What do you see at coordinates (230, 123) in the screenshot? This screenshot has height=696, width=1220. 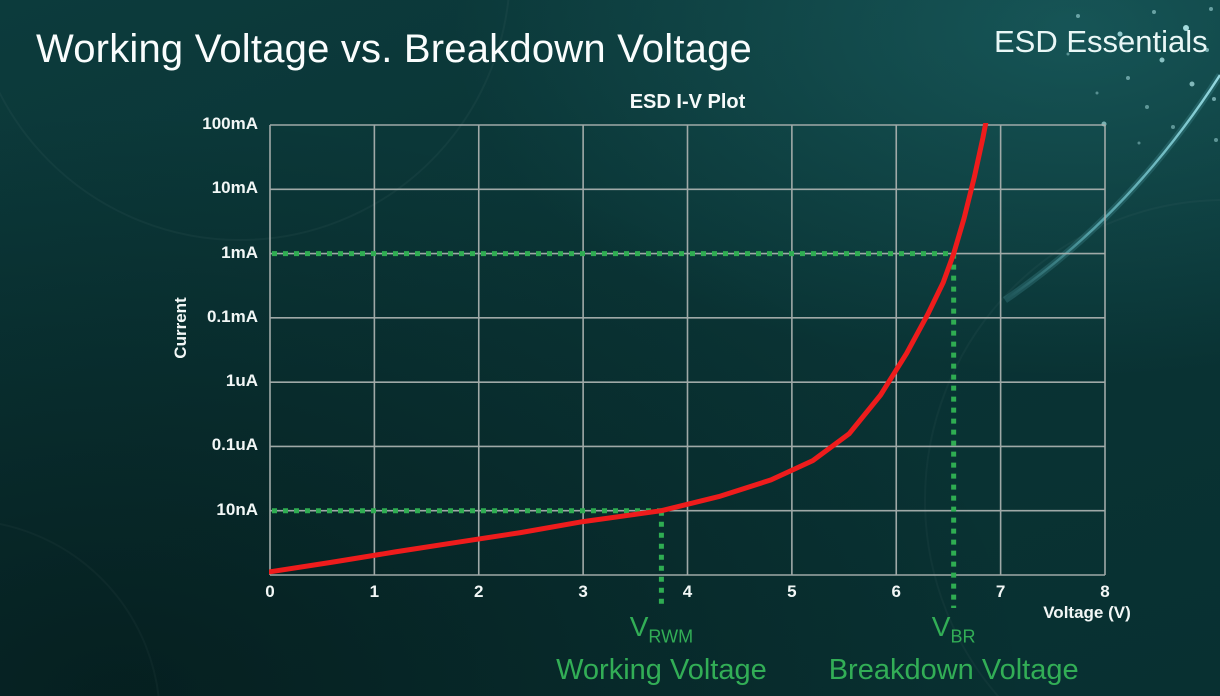 I see `y-tick-label-100mA: 100mA` at bounding box center [230, 123].